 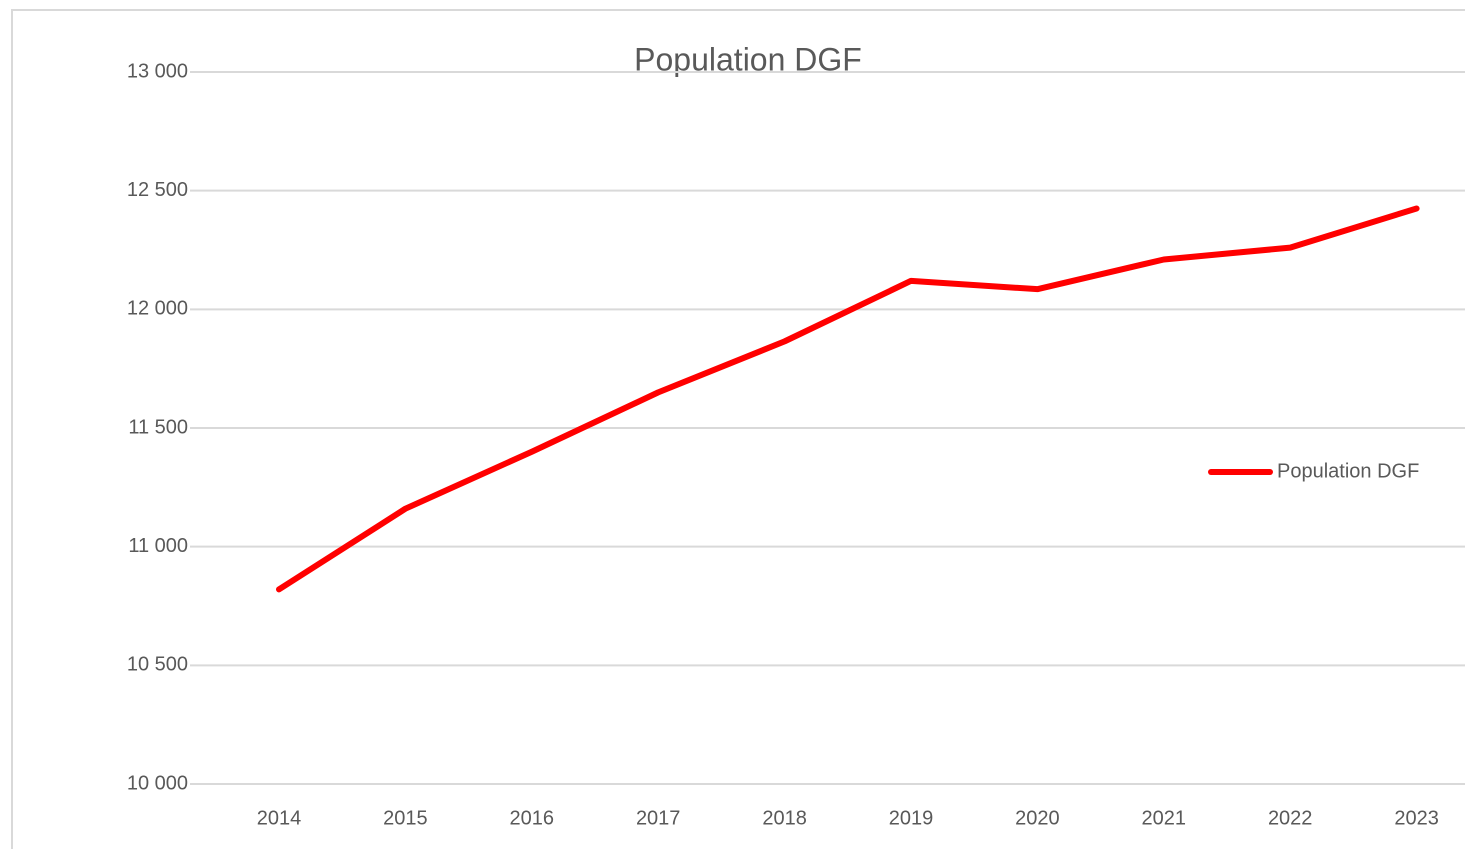 What do you see at coordinates (157, 71) in the screenshot?
I see `y-tick-label: 13 000` at bounding box center [157, 71].